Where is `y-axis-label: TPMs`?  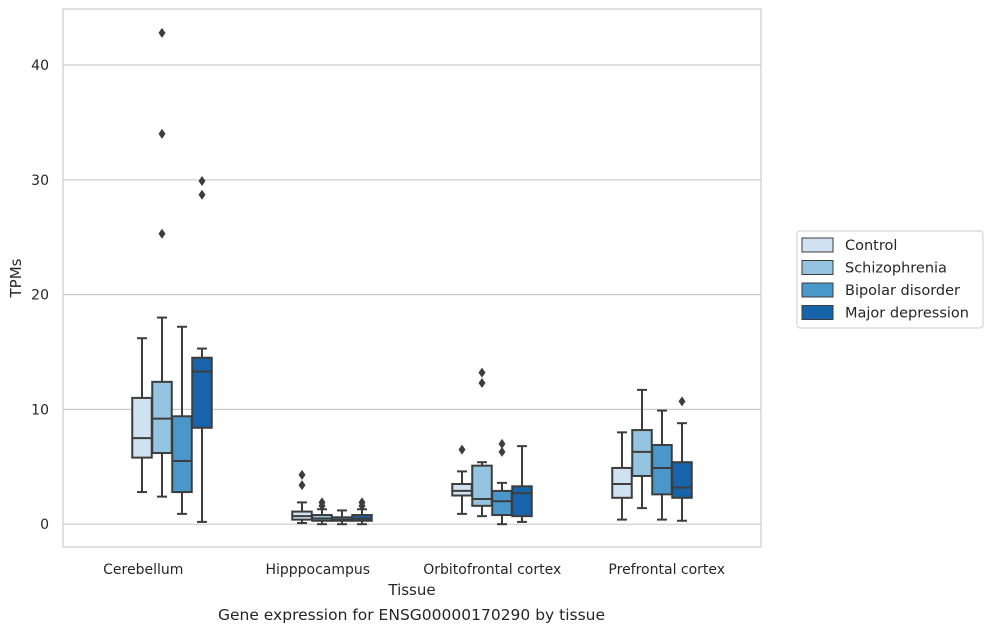 y-axis-label: TPMs is located at coordinates (16, 278).